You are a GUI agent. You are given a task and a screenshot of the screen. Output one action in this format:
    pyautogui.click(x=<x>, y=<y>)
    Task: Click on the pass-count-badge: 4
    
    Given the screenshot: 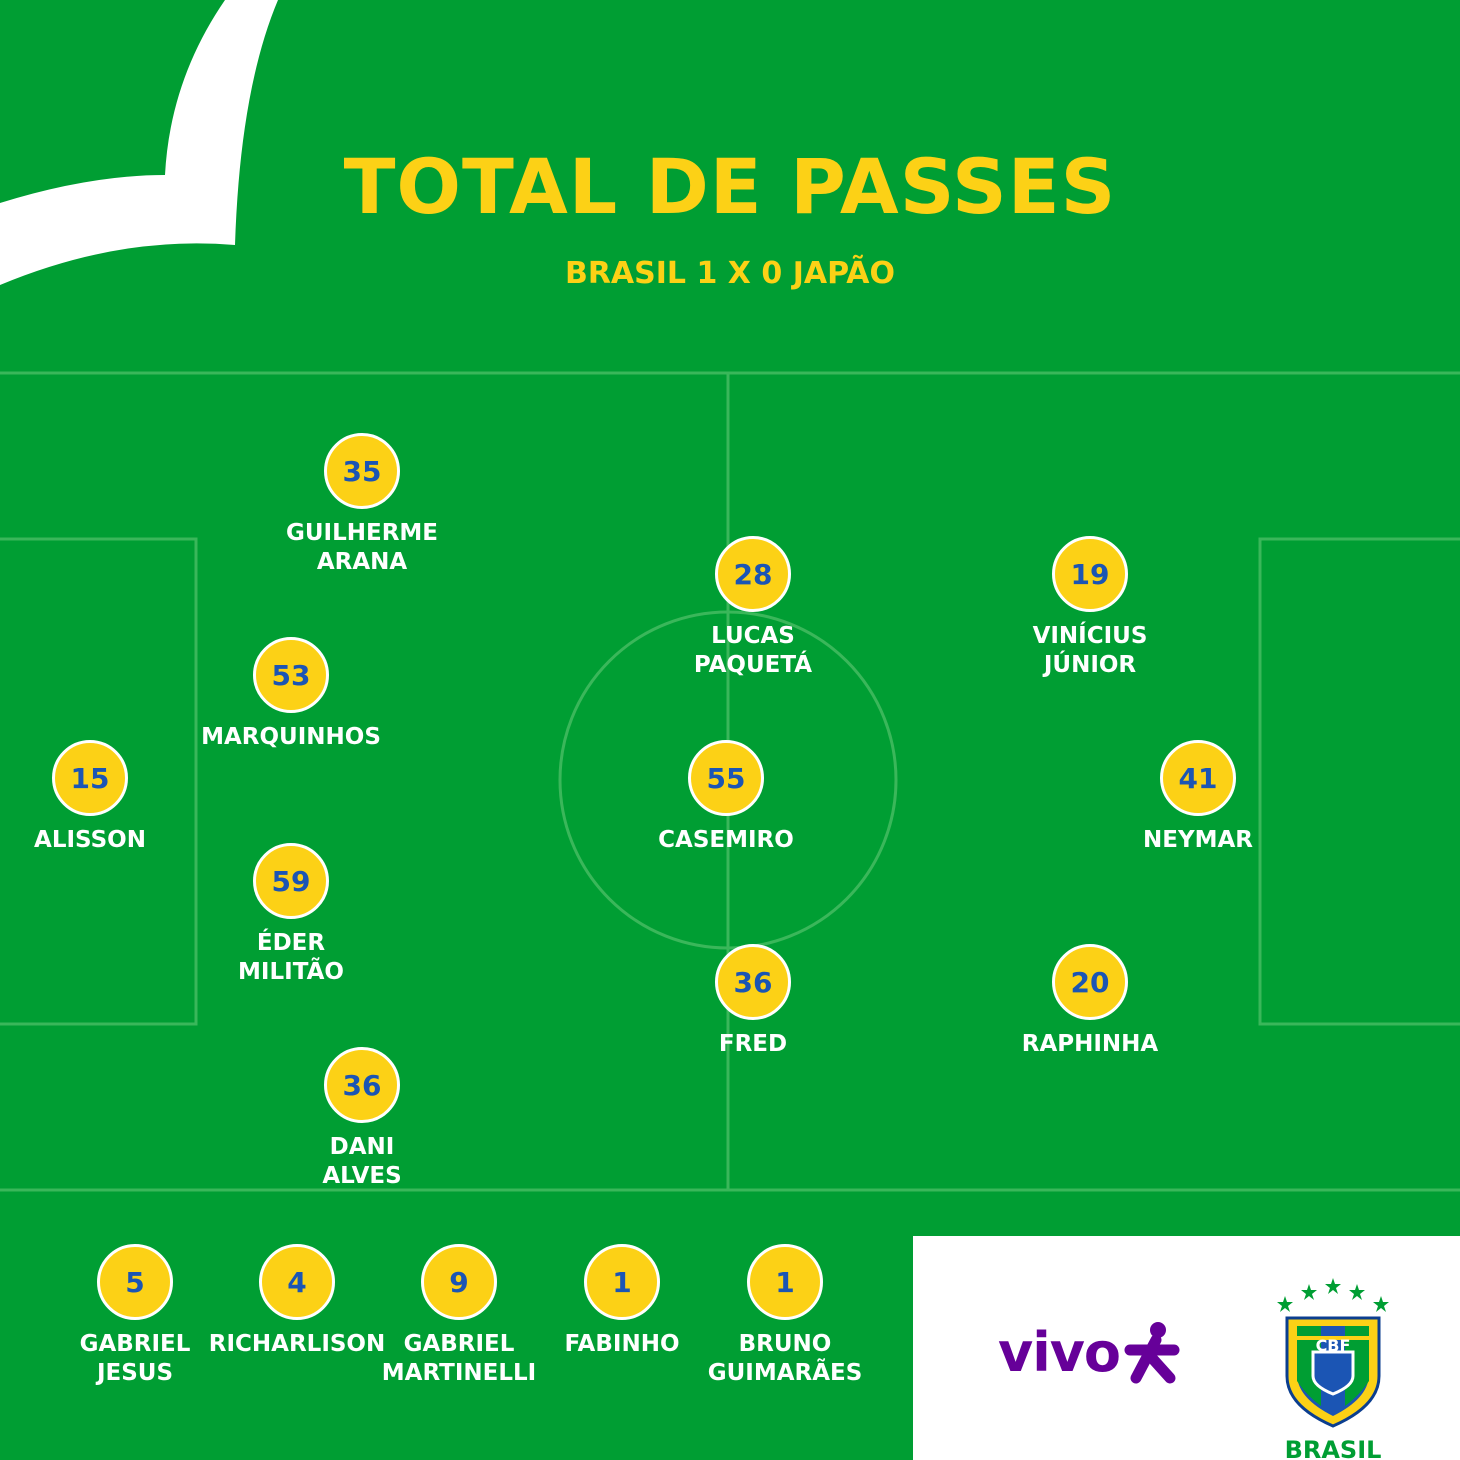 What is the action you would take?
    pyautogui.click(x=297, y=1282)
    